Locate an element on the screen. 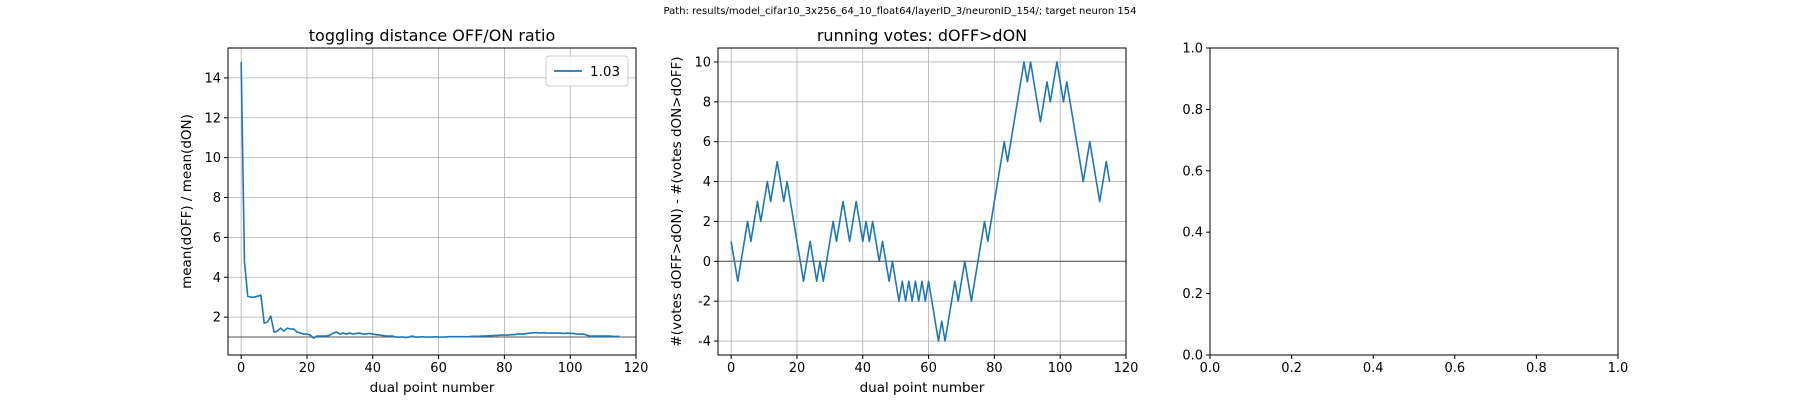 This screenshot has width=1800, height=400. y-tick-label: 0 is located at coordinates (707, 262).